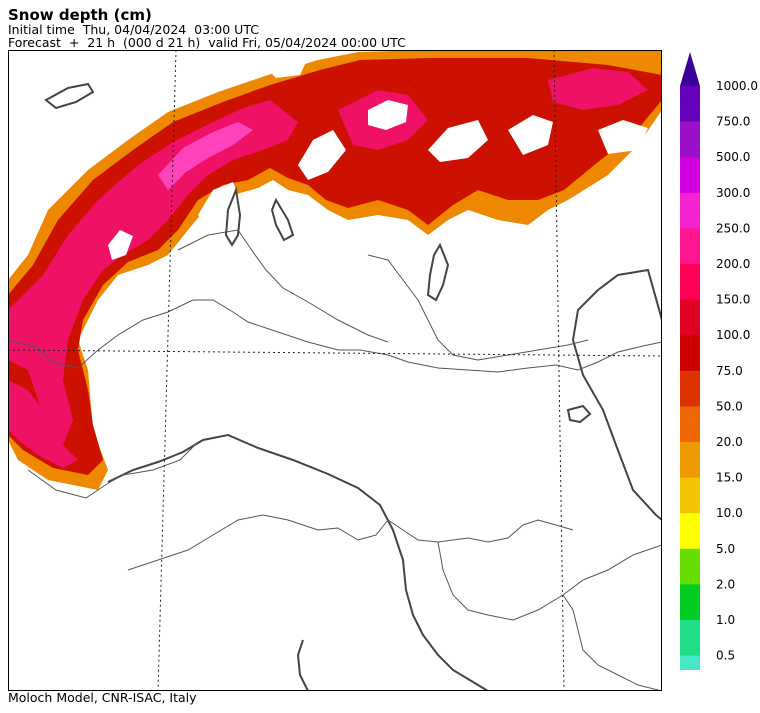  Describe the element at coordinates (69, 96) in the screenshot. I see `lake-geneva` at that location.